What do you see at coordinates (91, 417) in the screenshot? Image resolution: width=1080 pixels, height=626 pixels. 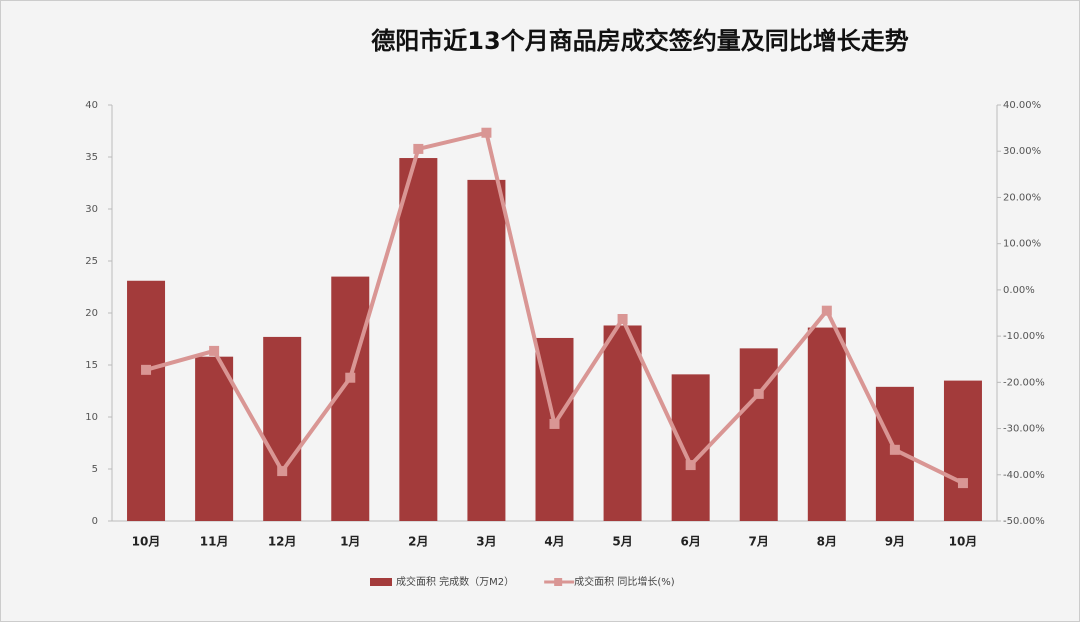 I see `y-tick-label: 10` at bounding box center [91, 417].